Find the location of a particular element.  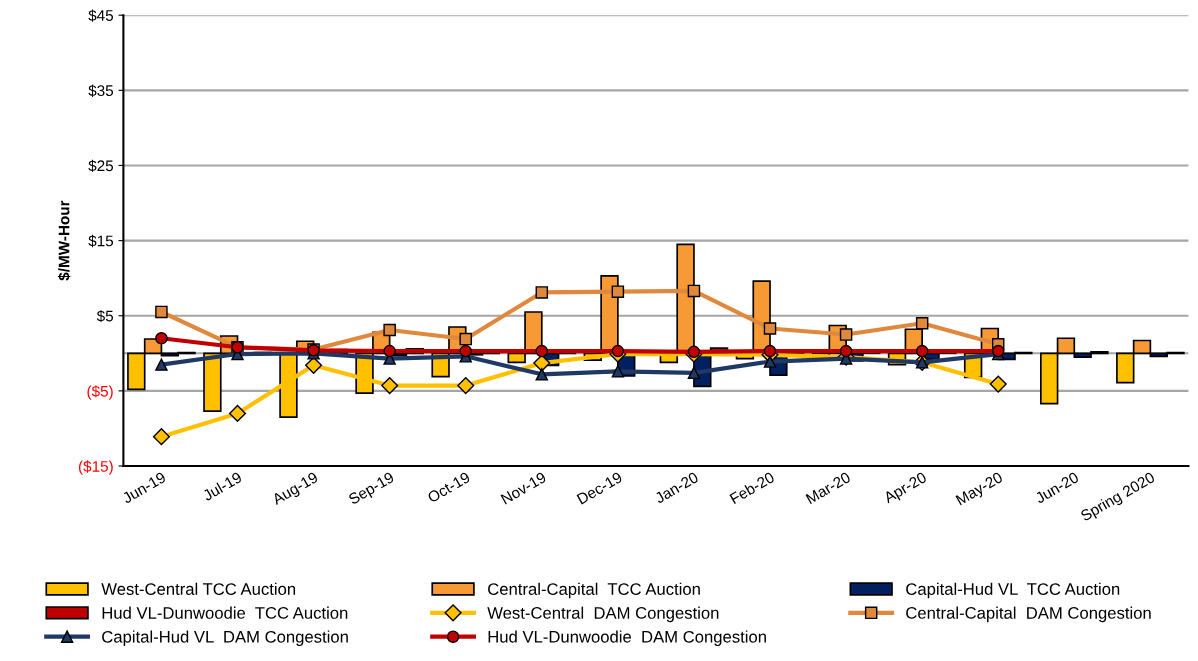

y-tick-label: $5 is located at coordinates (105, 316).